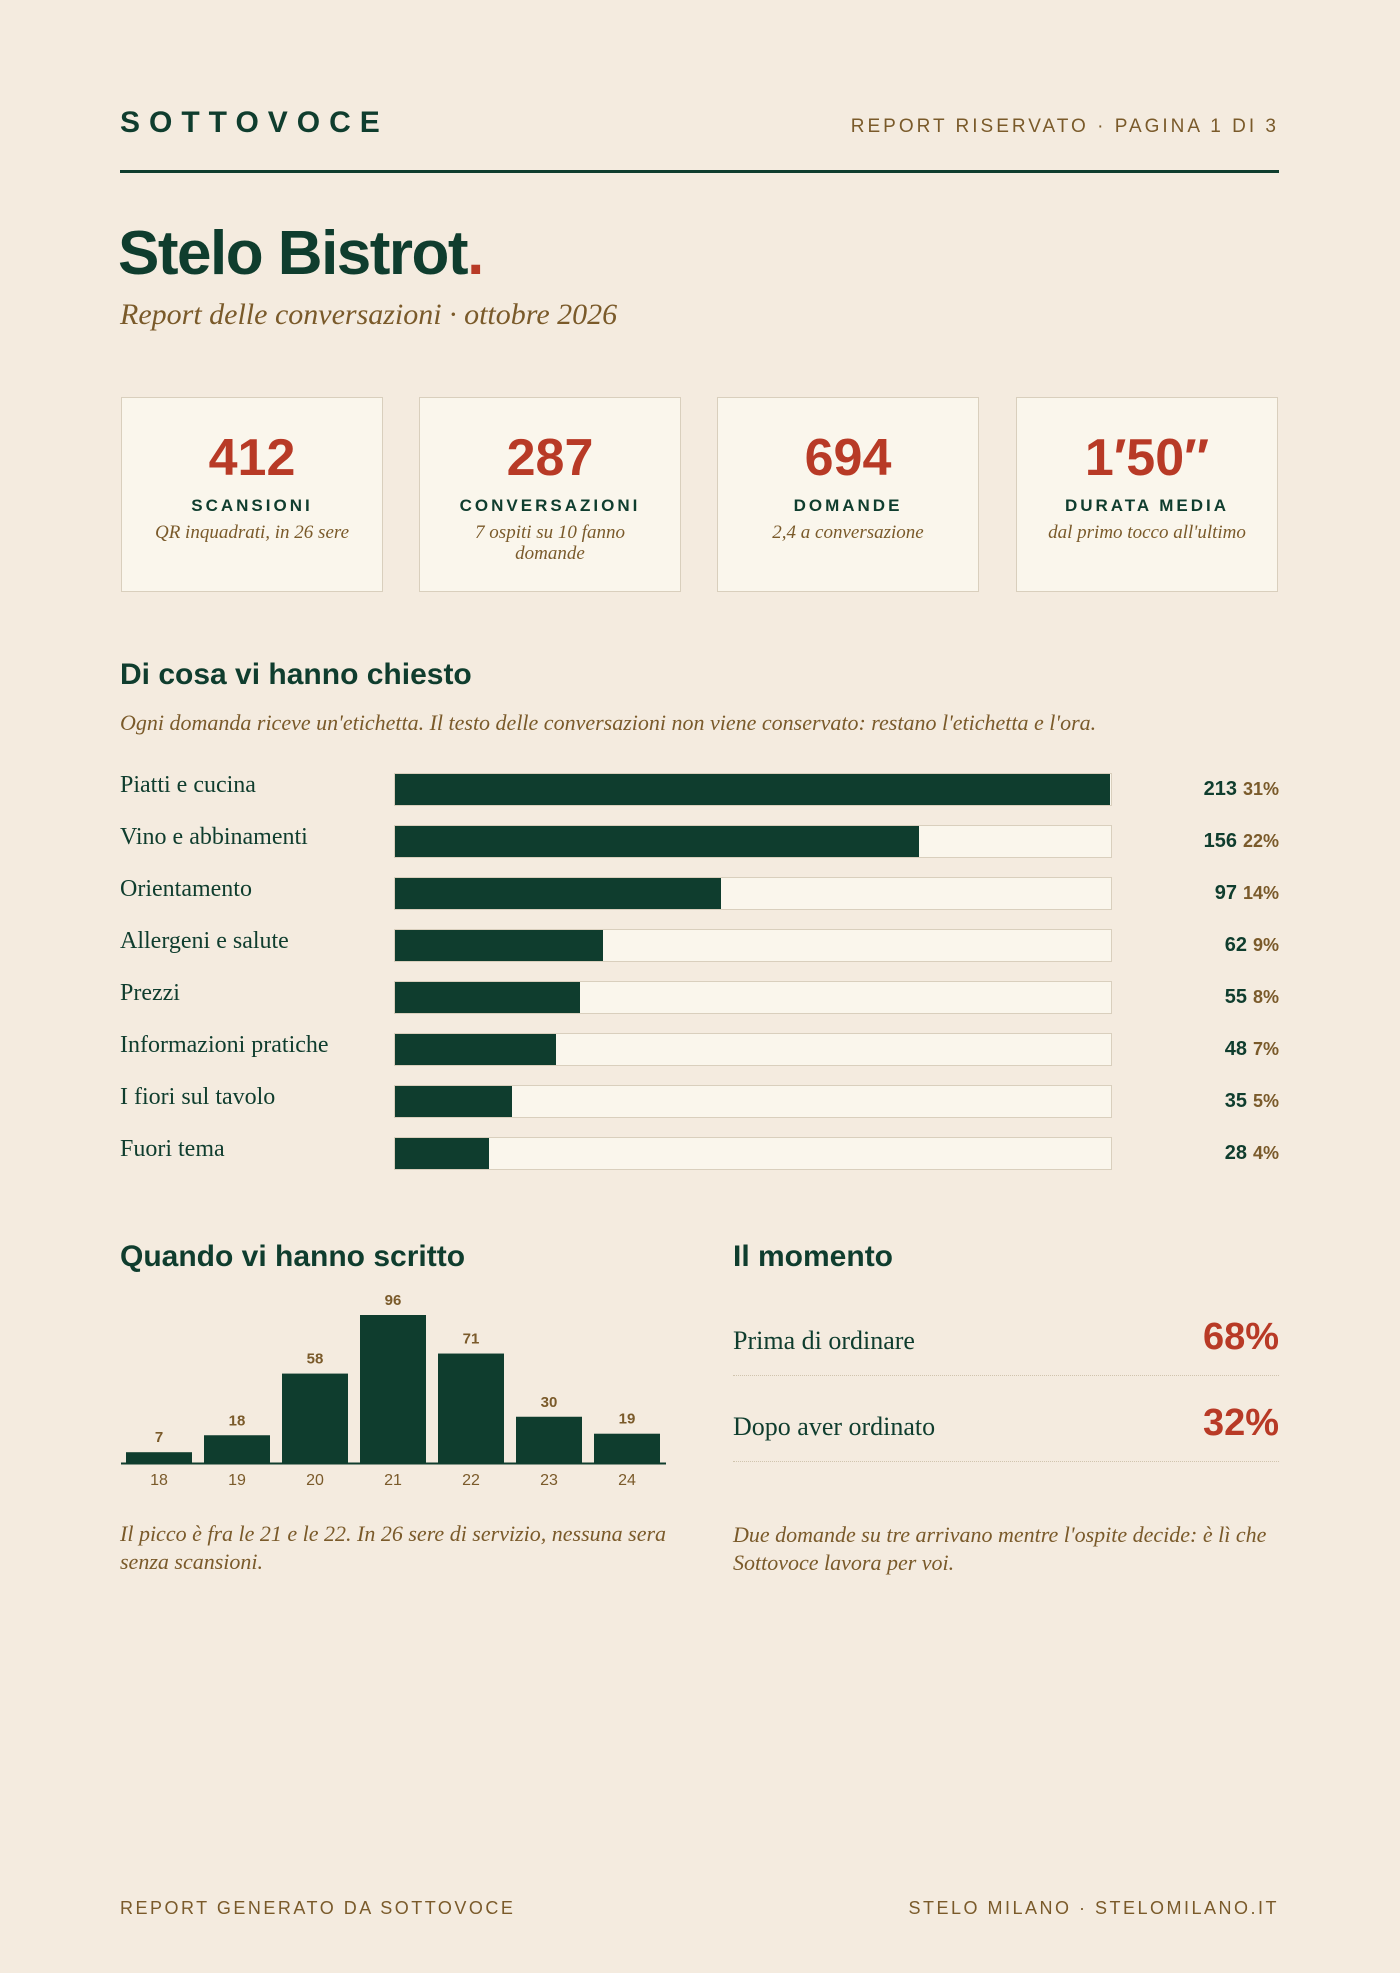 Image resolution: width=1400 pixels, height=1973 pixels. I want to click on moment-heading: Il momento, so click(813, 1257).